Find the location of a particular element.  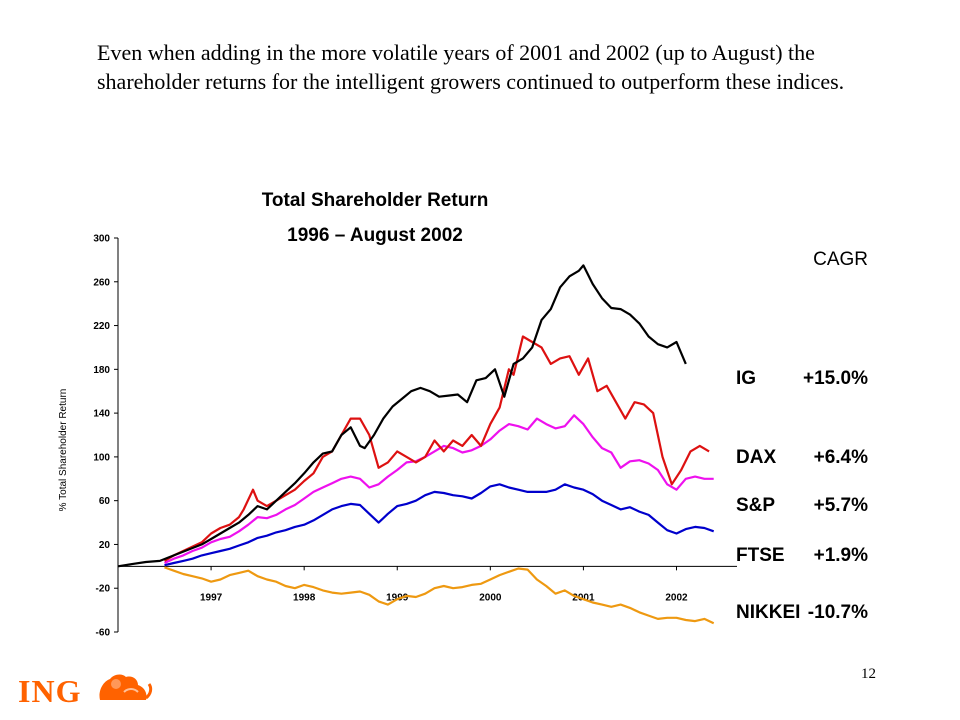

series-line-nikkei is located at coordinates (439, 595).